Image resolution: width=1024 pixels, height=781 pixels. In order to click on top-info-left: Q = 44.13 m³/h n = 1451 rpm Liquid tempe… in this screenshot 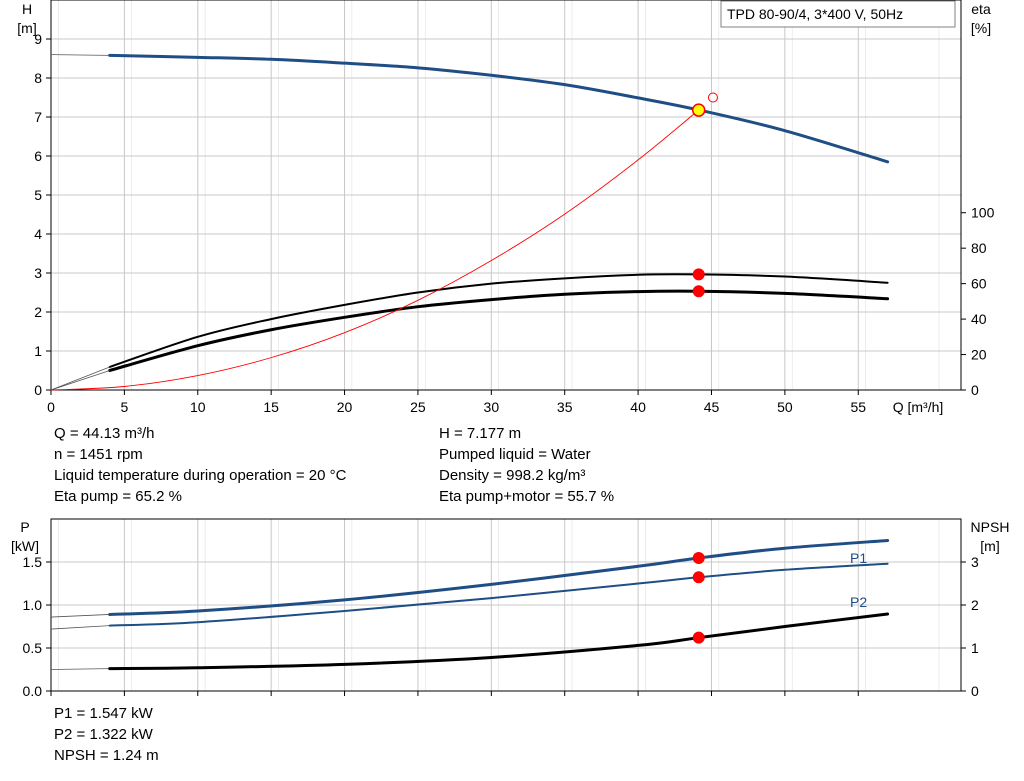, I will do `click(200, 465)`.